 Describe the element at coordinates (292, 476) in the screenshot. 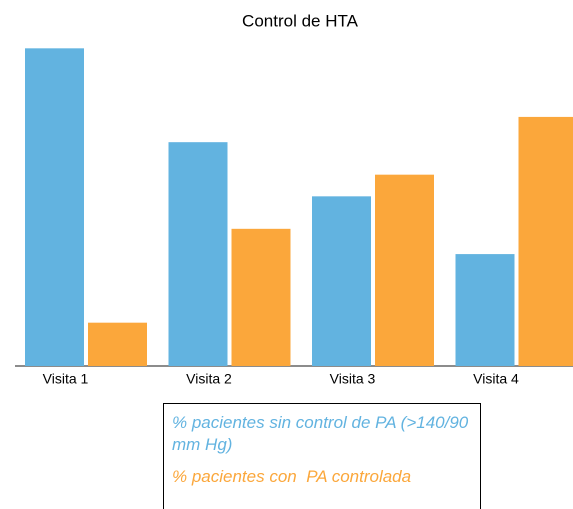

I see `legend-entry: % pacientes con PA controlada` at that location.